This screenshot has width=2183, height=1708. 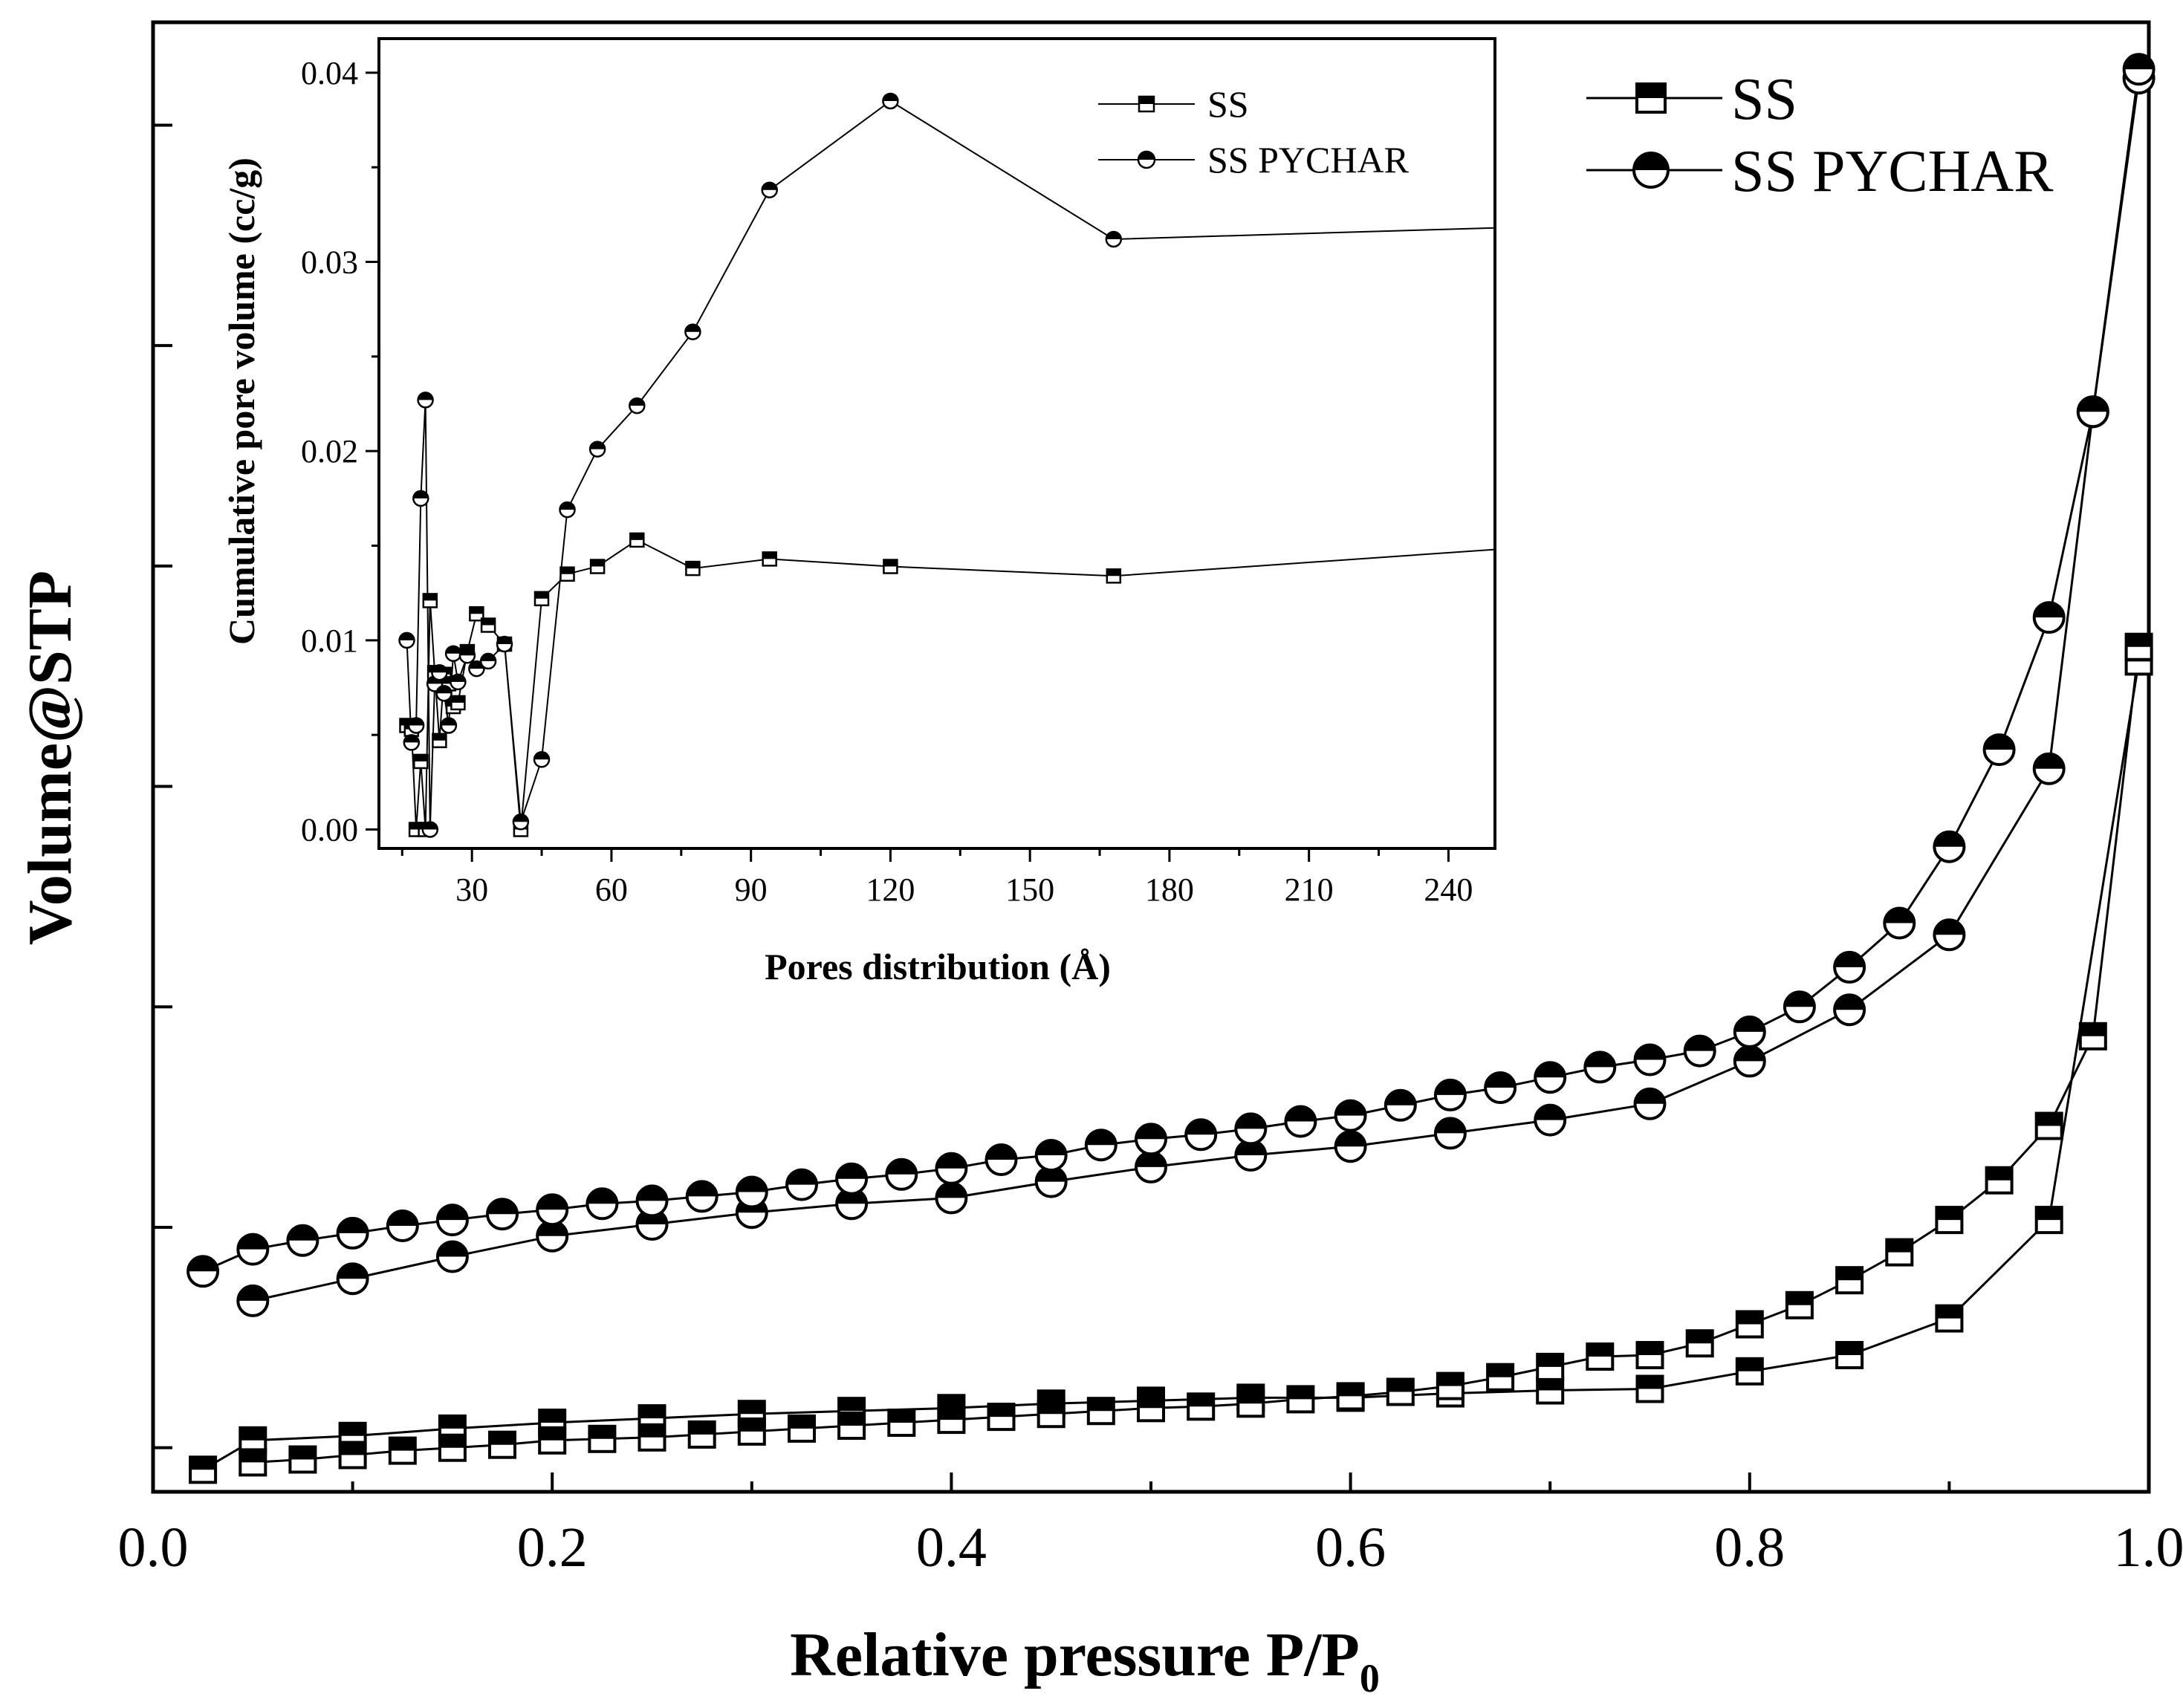 I want to click on main-x-tick-label: 0.0, so click(x=153, y=1547).